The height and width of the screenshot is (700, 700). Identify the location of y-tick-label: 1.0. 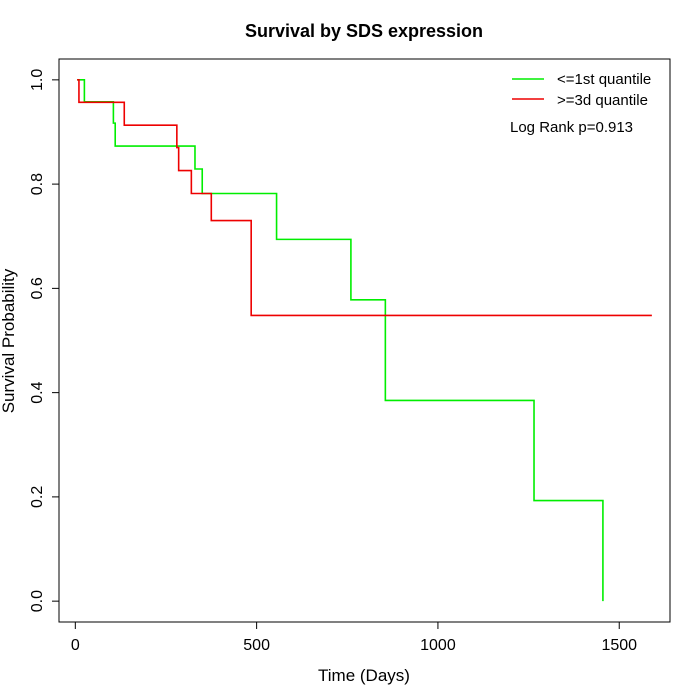
(37, 80).